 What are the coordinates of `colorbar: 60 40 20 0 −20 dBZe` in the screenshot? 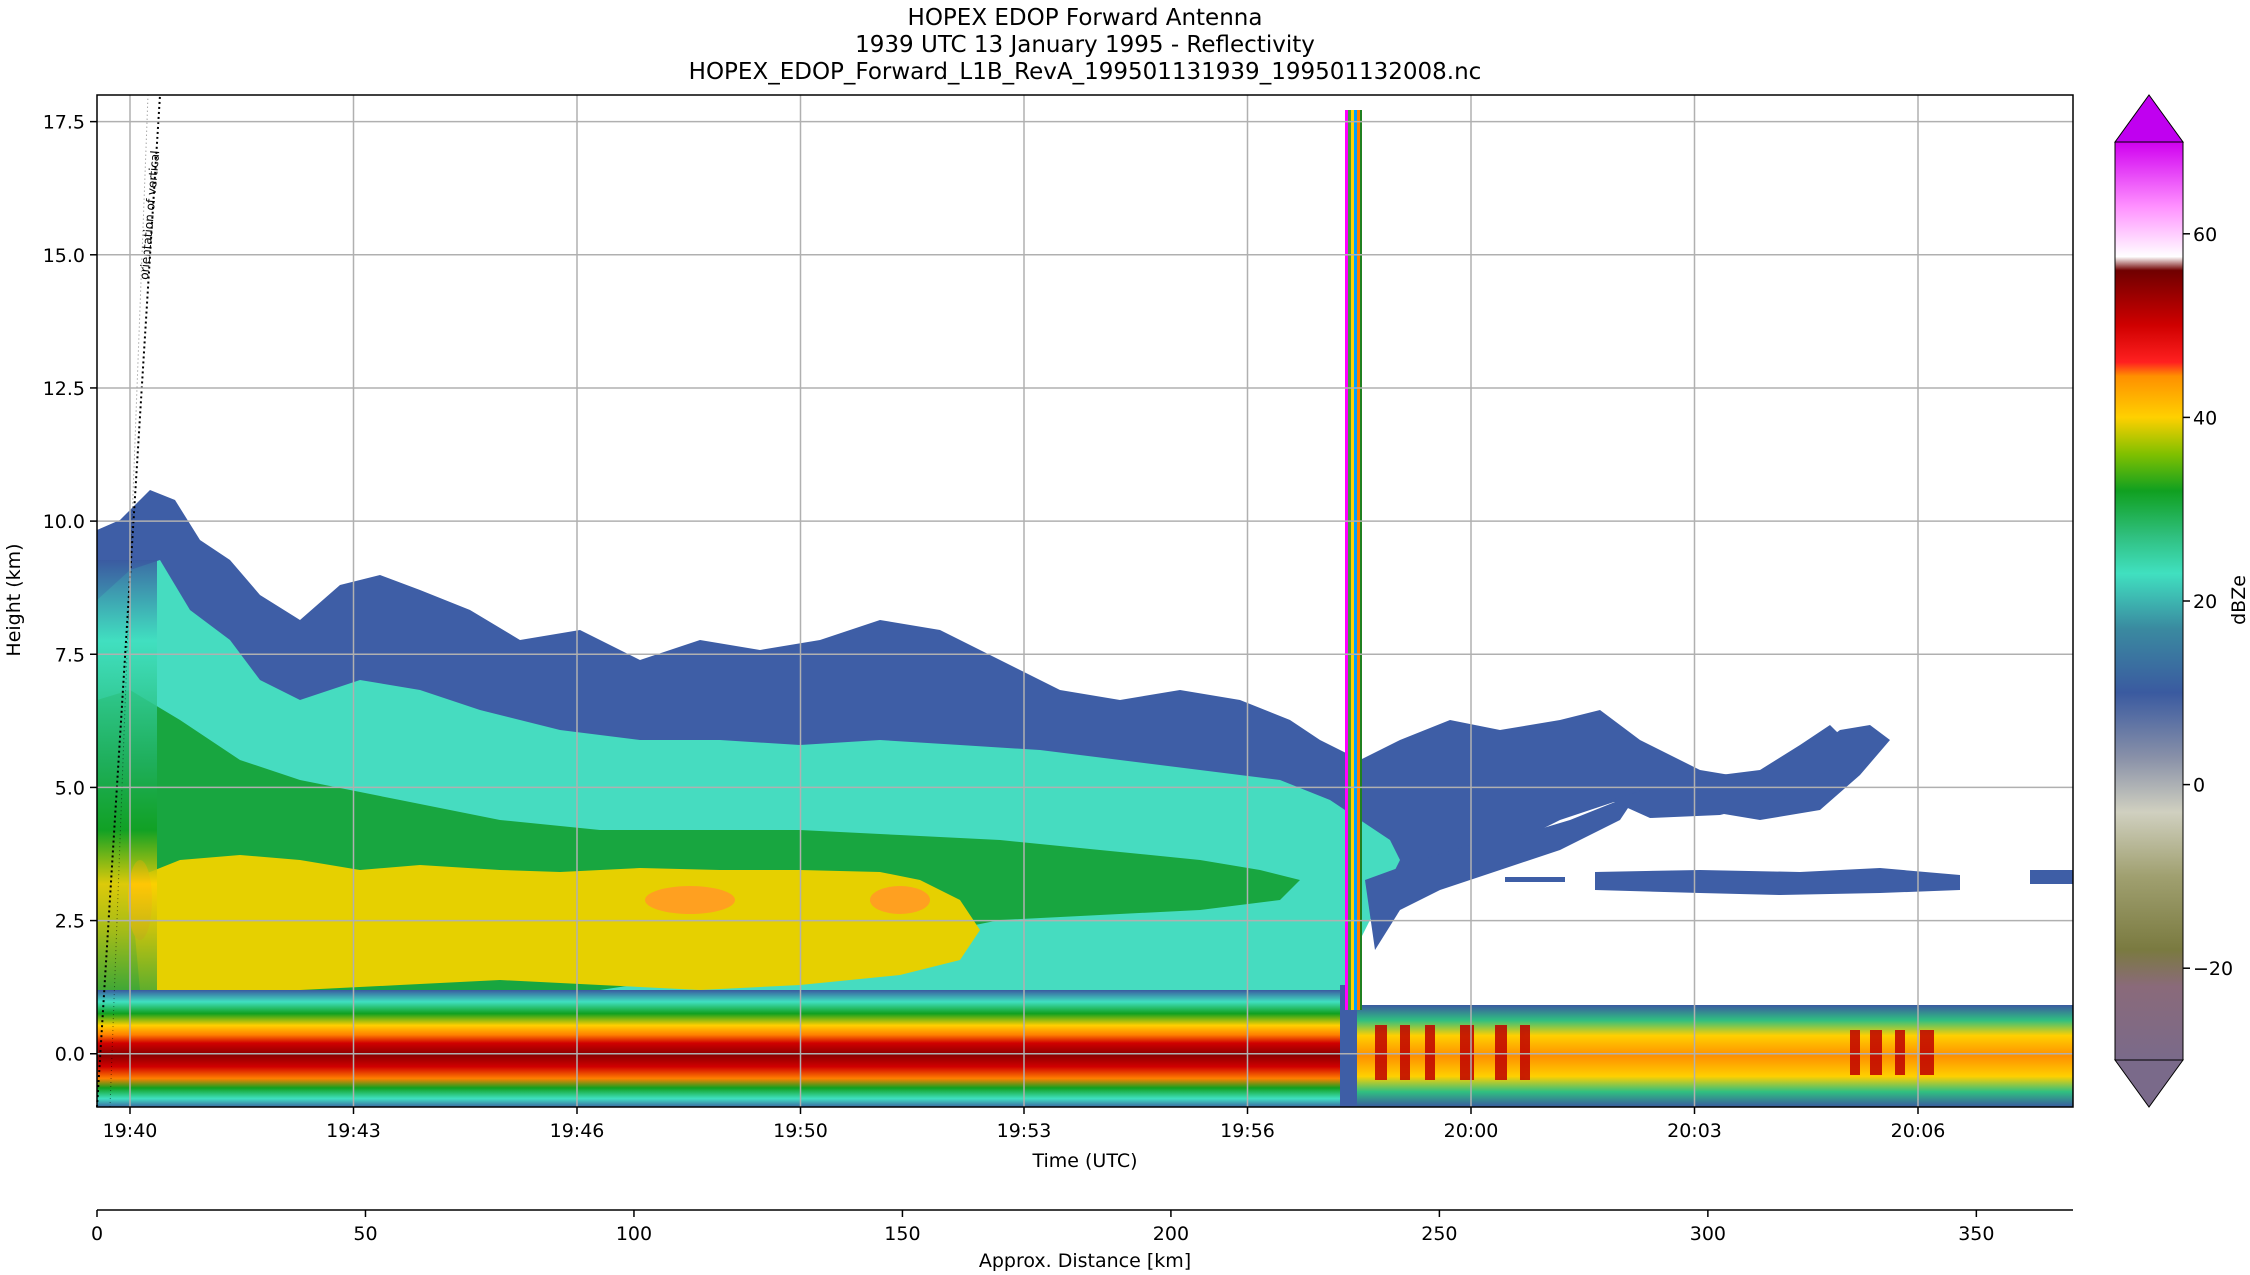 It's located at (2182, 601).